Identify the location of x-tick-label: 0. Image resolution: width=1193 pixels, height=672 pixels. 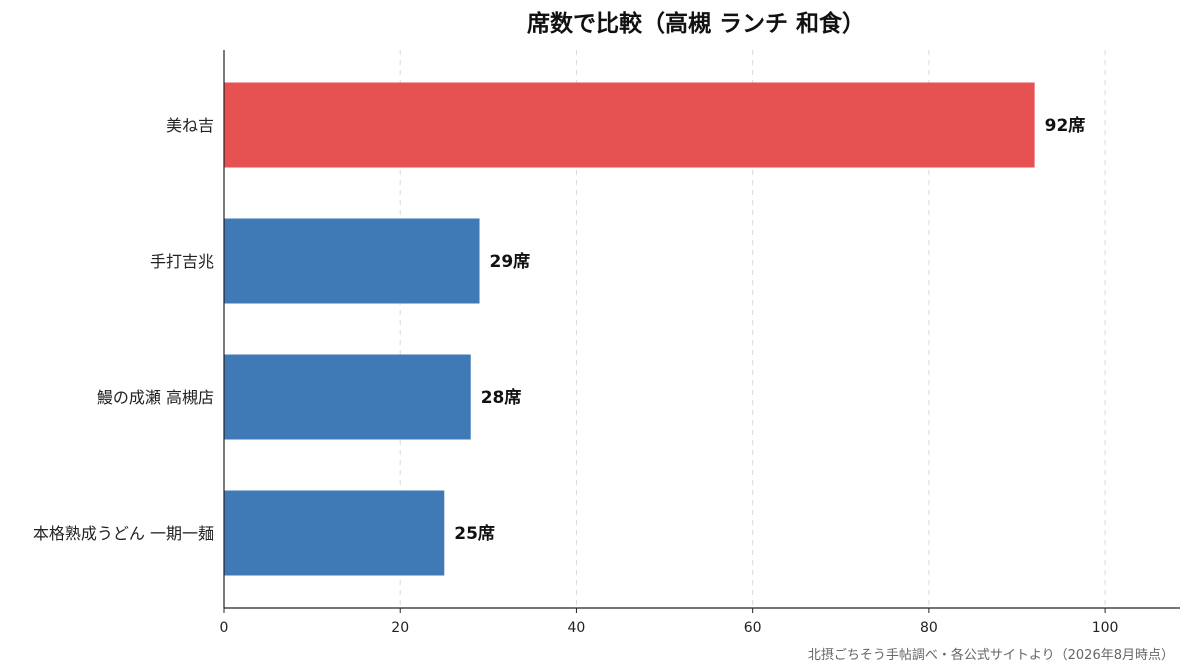
(224, 628).